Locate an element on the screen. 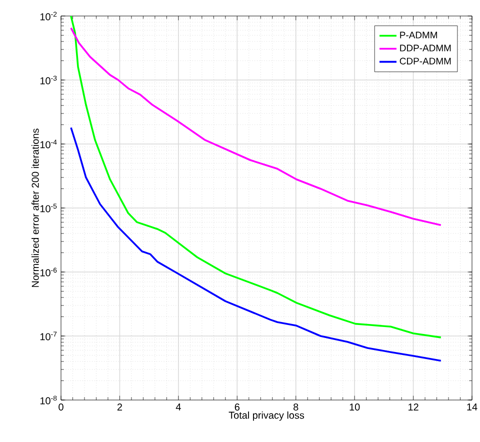  y-tick-label: 10$^{-6}$ is located at coordinates (48, 272).